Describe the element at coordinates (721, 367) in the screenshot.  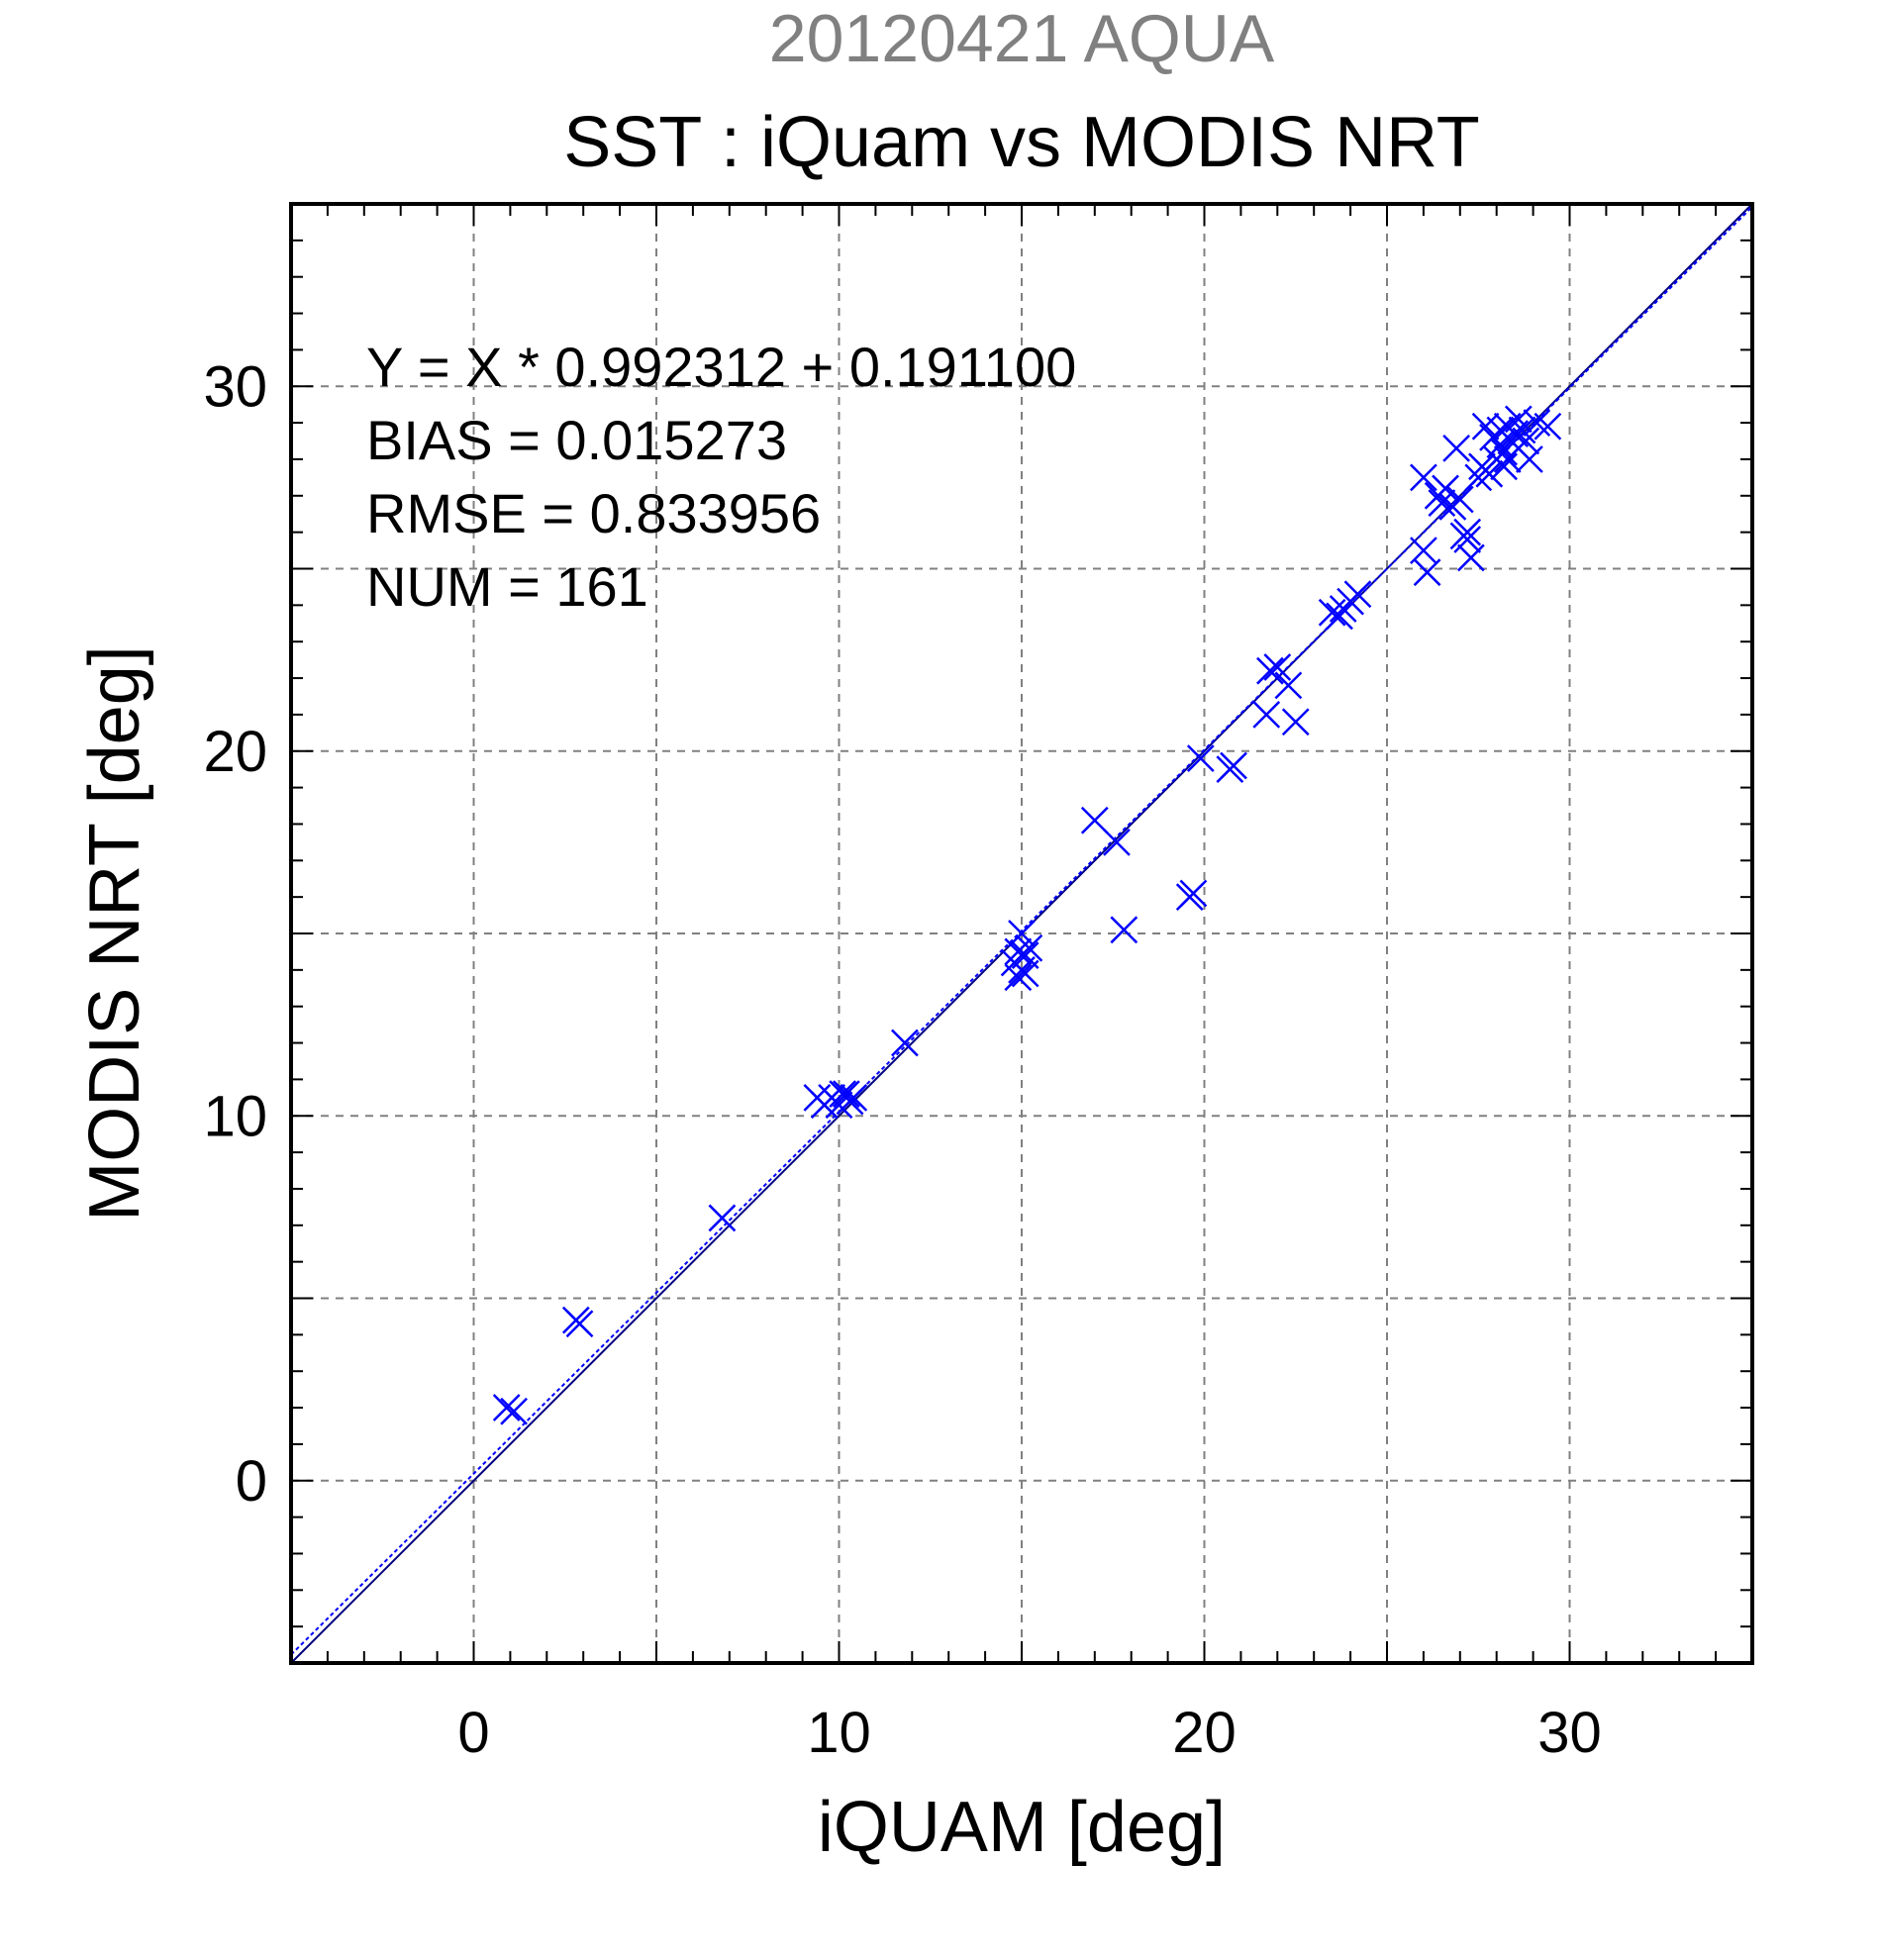
I see `stats-regression: Y = X * 0.992312 + 0.191100` at that location.